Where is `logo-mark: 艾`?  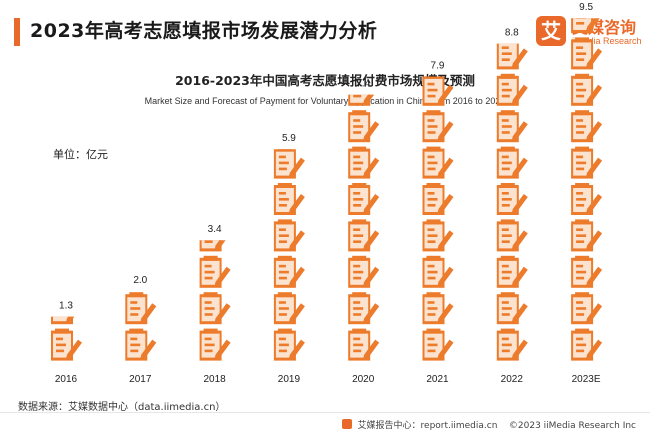
logo-mark: 艾 is located at coordinates (551, 31).